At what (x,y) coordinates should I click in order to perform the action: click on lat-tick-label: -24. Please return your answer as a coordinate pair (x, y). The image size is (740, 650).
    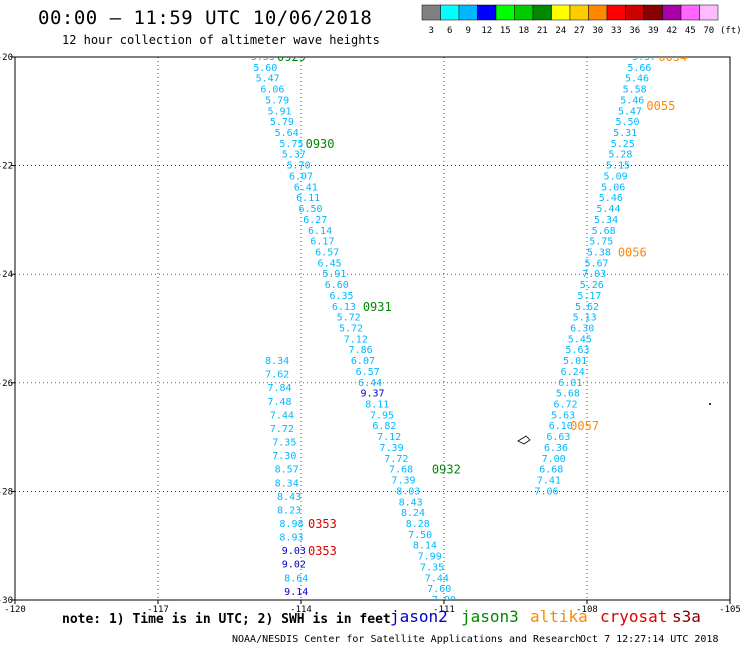
    Looking at the image, I should click on (6, 275).